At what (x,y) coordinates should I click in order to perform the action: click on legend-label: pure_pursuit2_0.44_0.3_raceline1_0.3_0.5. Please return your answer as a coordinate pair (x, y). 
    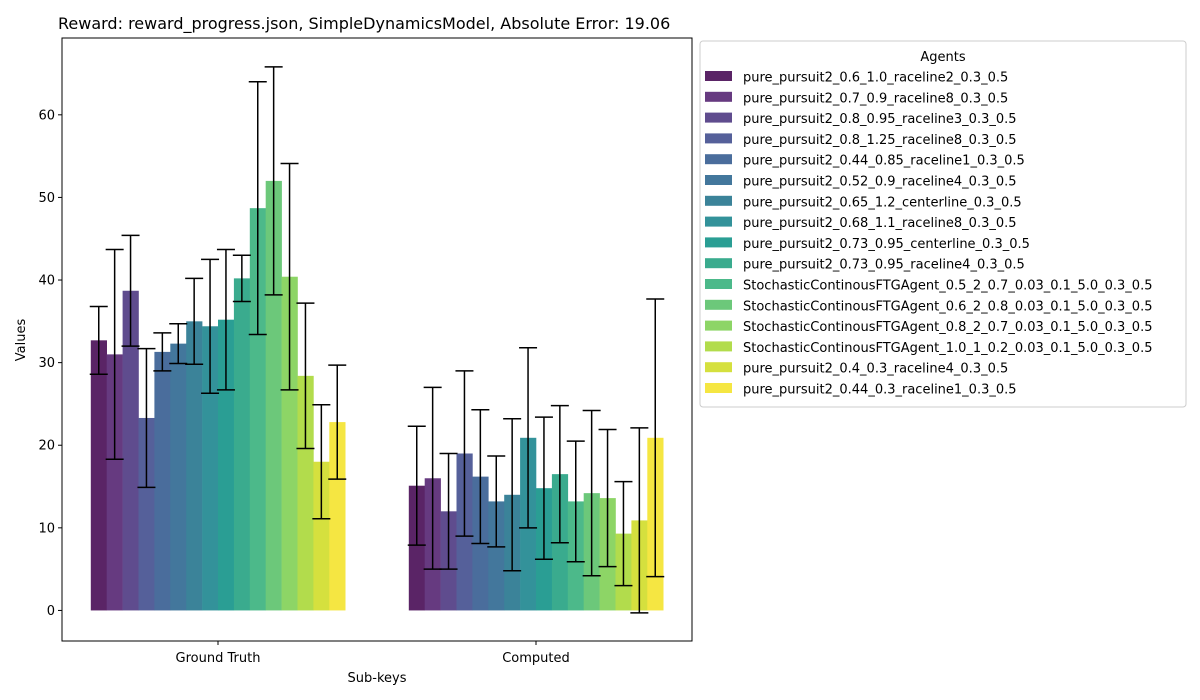
    Looking at the image, I should click on (880, 390).